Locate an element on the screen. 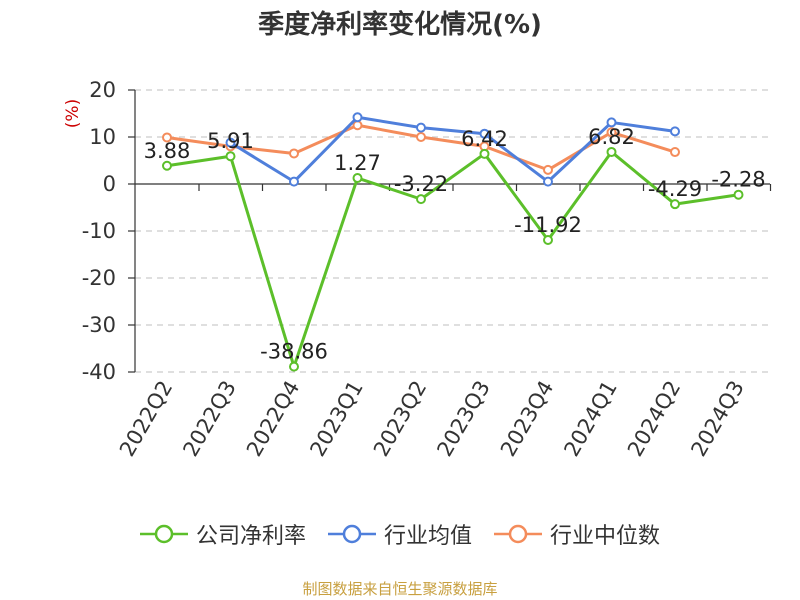 Image resolution: width=800 pixels, height=600 pixels. data-label-company: 6.82 is located at coordinates (611, 137).